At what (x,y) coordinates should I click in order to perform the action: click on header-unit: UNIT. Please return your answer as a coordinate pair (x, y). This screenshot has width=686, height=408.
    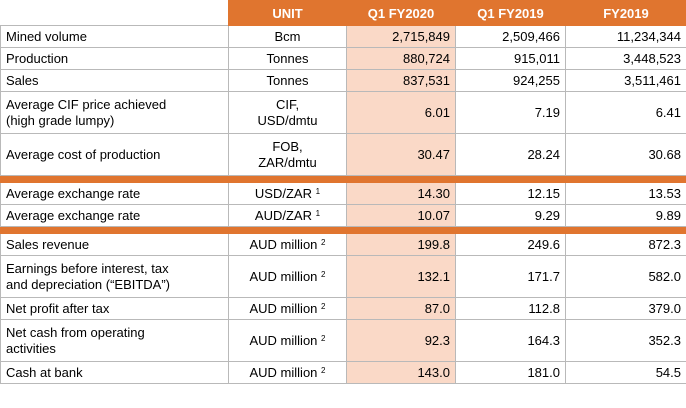
    Looking at the image, I should click on (287, 13).